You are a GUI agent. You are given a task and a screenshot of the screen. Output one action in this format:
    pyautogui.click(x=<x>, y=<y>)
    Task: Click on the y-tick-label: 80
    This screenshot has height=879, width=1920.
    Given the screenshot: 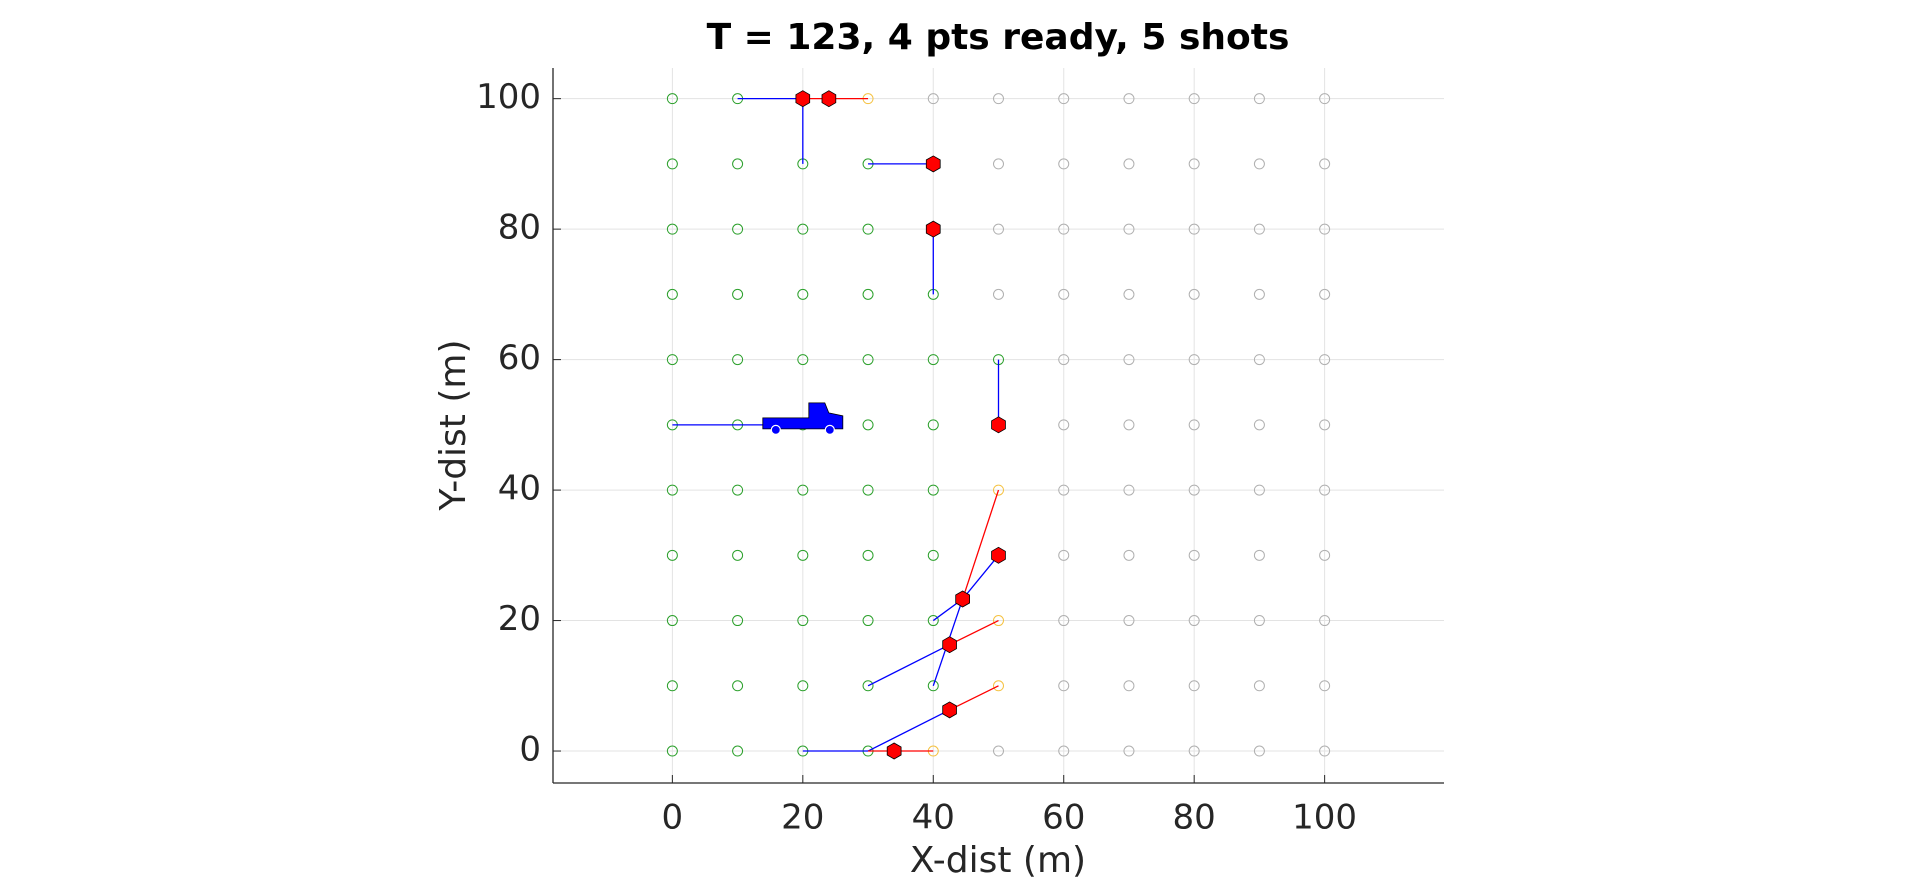 What is the action you would take?
    pyautogui.click(x=519, y=228)
    